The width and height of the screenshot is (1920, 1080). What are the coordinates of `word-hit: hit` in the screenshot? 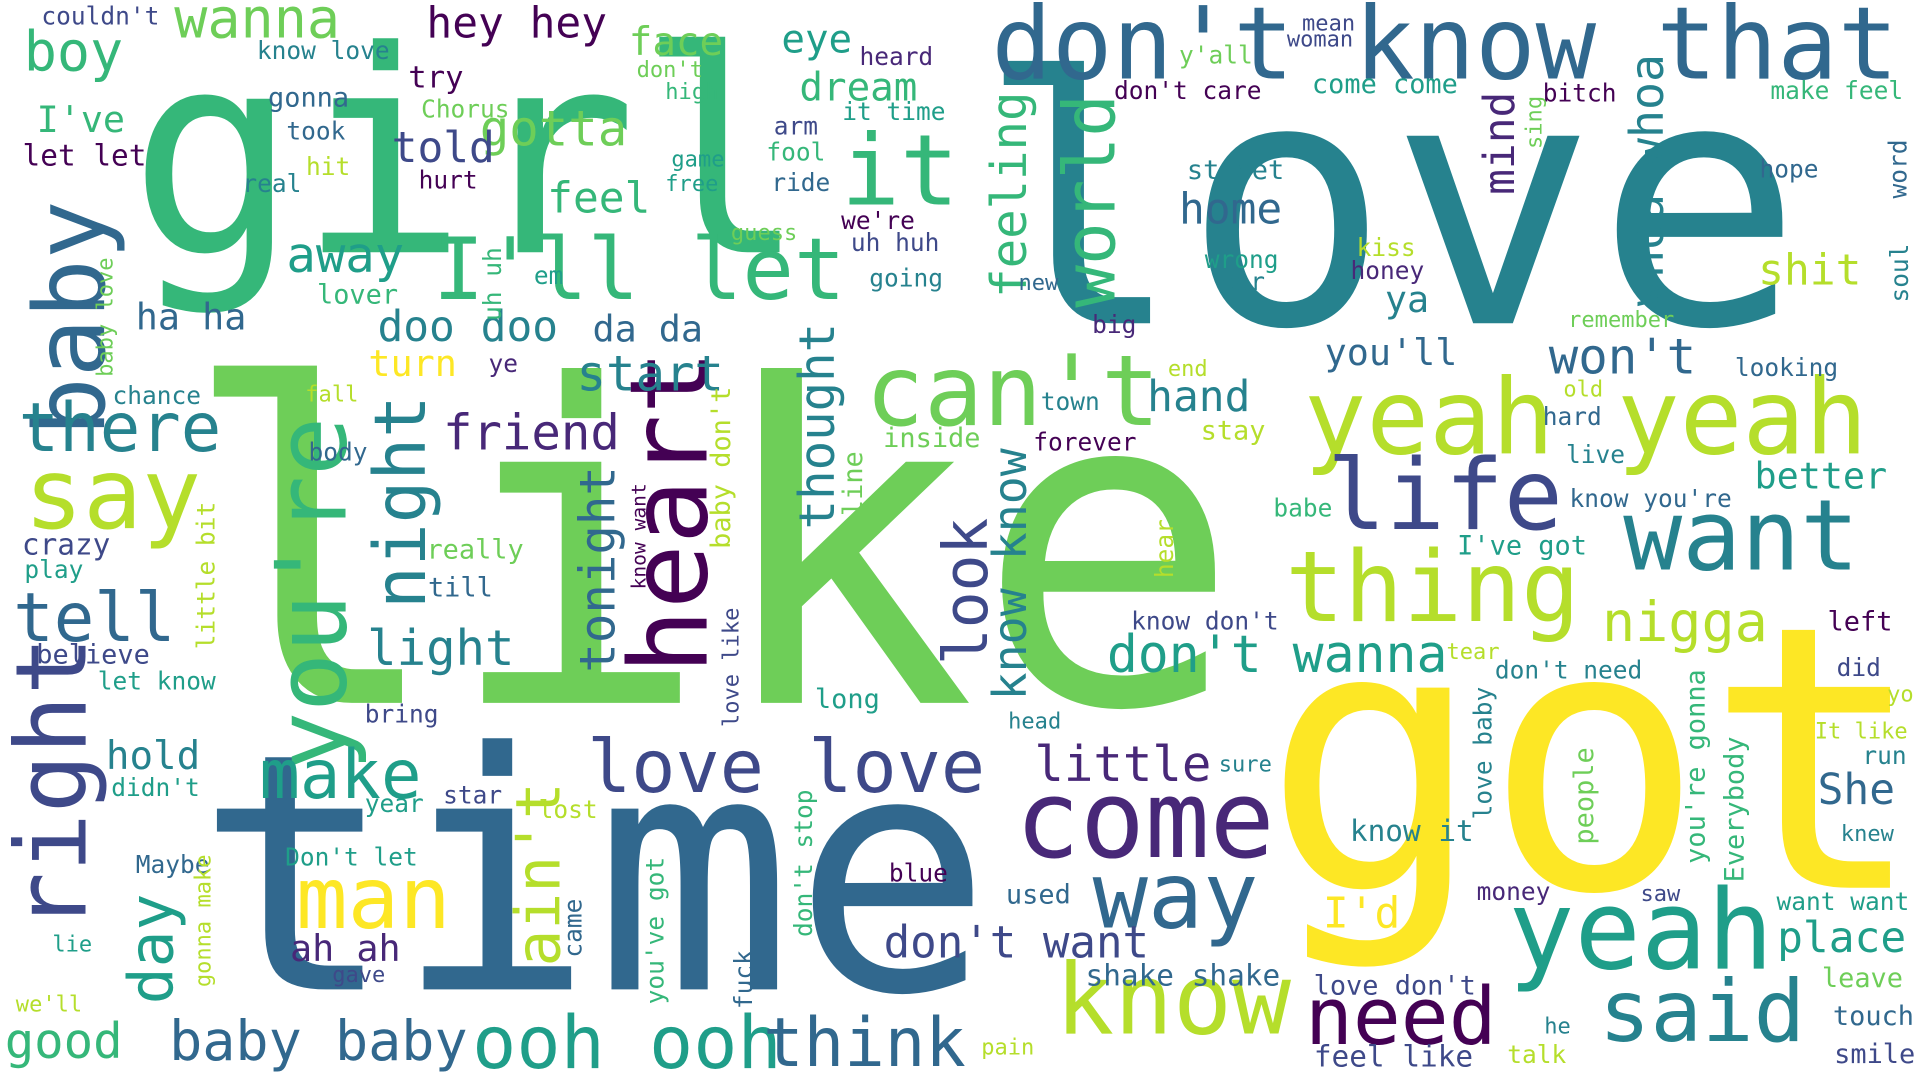 It's located at (328, 166).